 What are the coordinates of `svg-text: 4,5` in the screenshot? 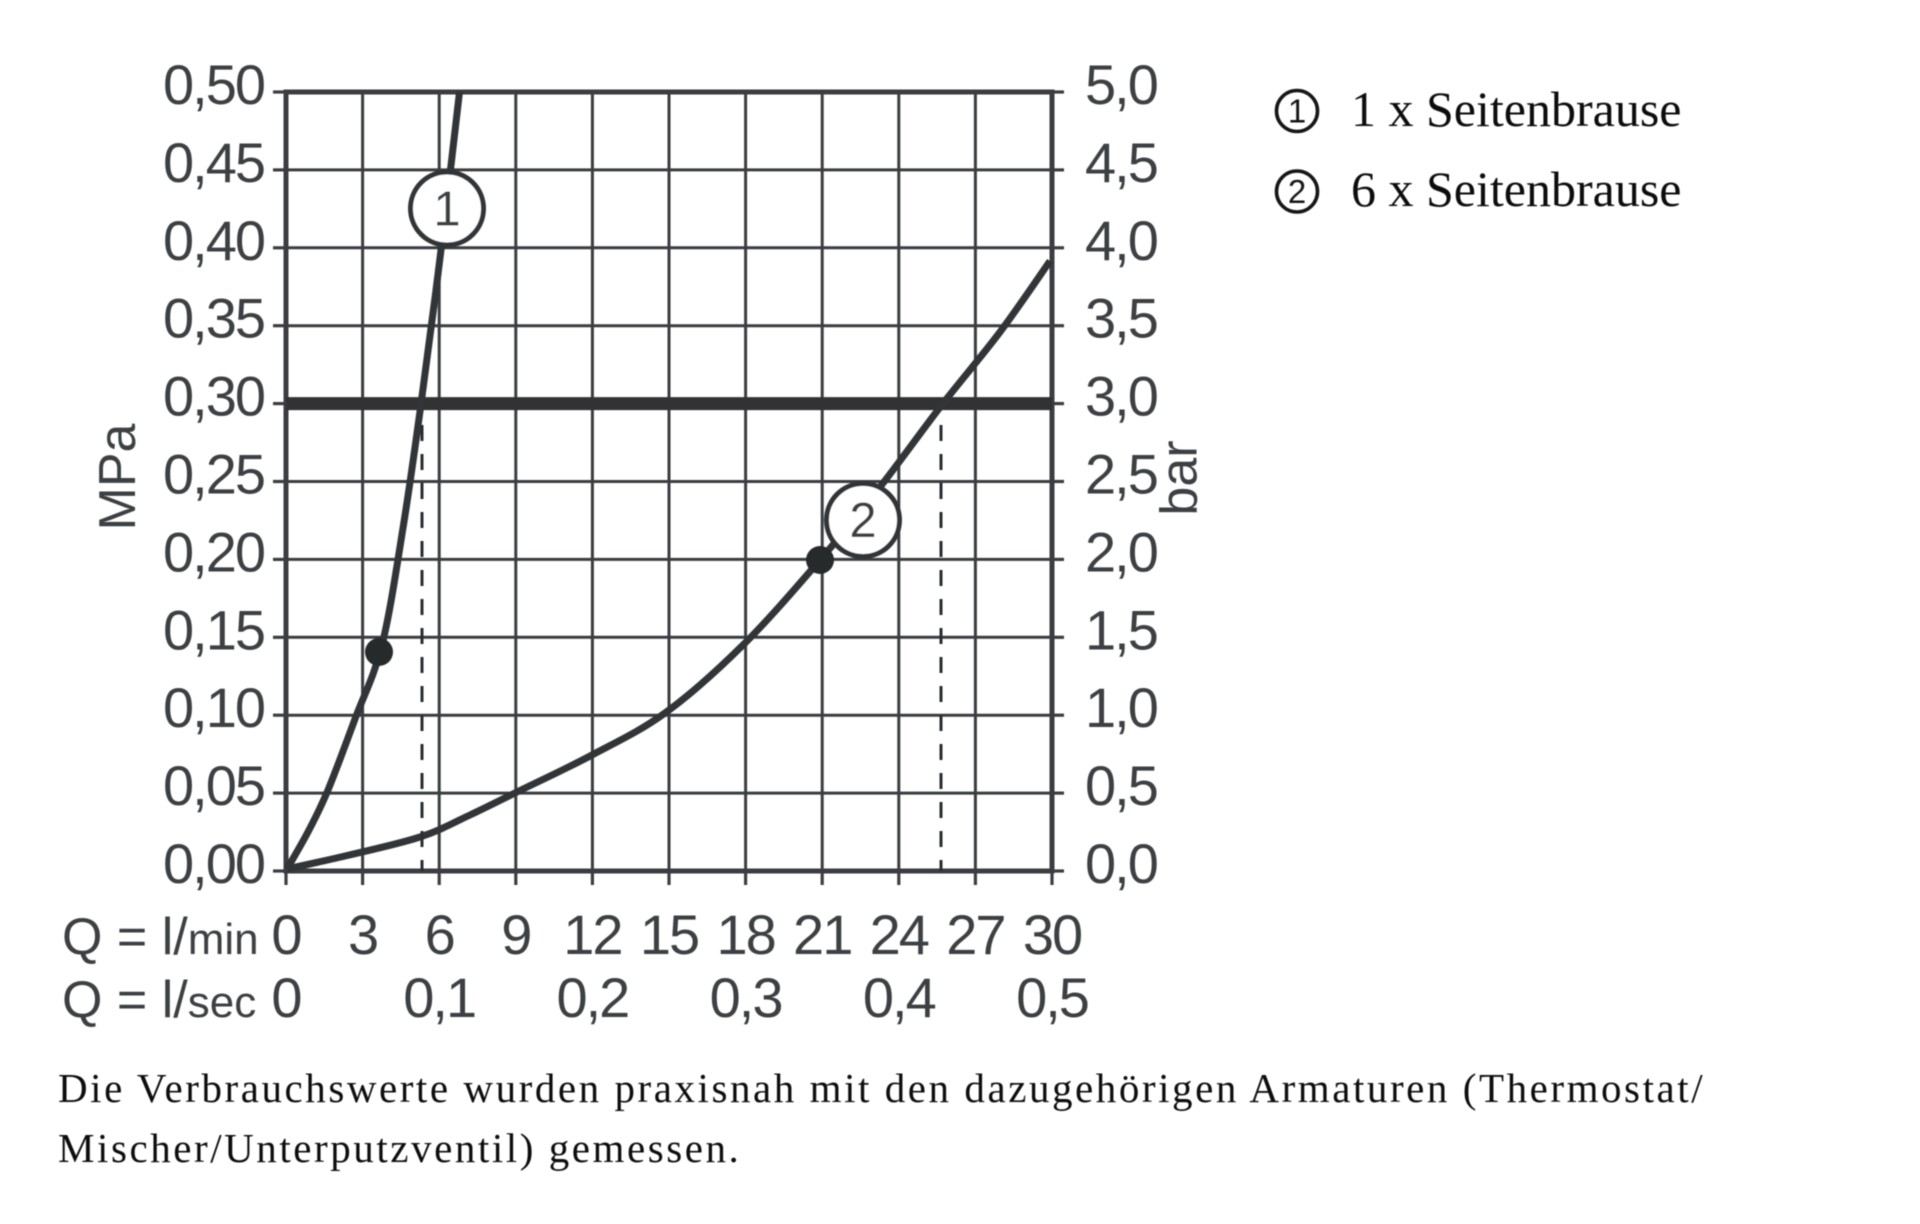 It's located at (1121, 162).